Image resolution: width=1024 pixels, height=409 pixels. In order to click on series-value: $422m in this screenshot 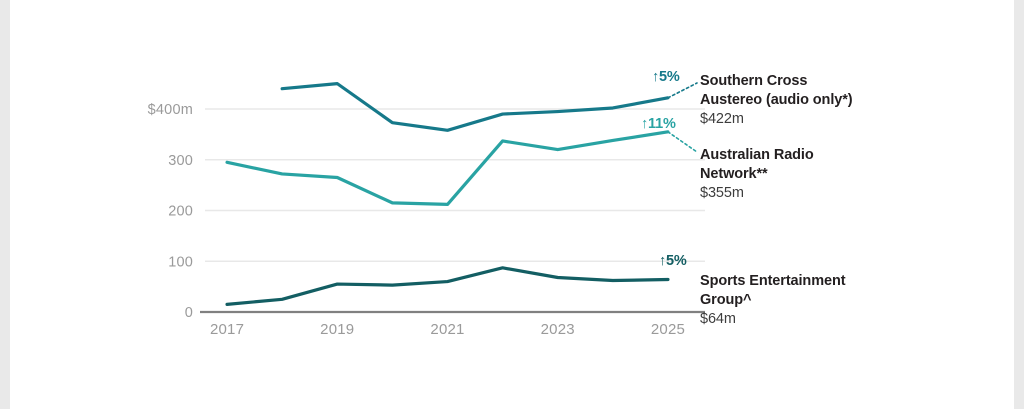, I will do `click(722, 119)`.